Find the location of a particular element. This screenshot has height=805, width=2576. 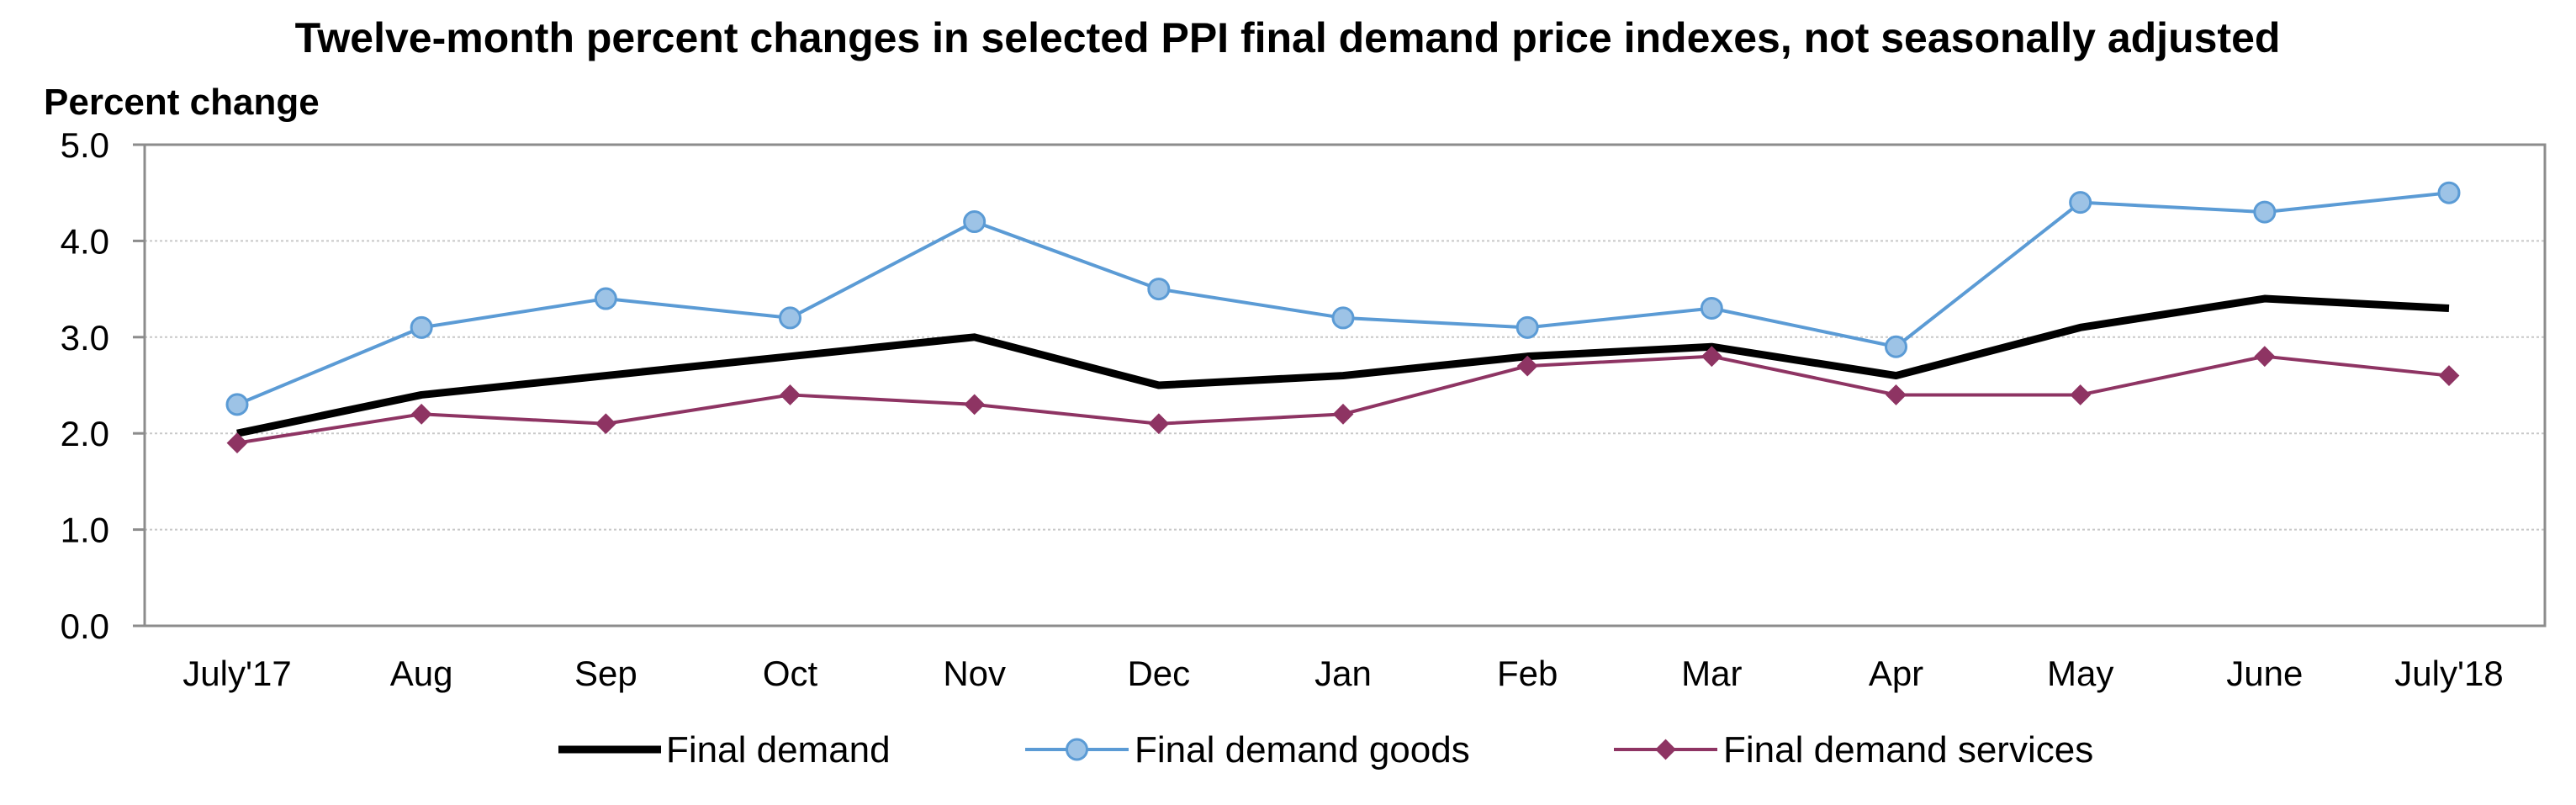

x-tick-label: May is located at coordinates (2080, 673).